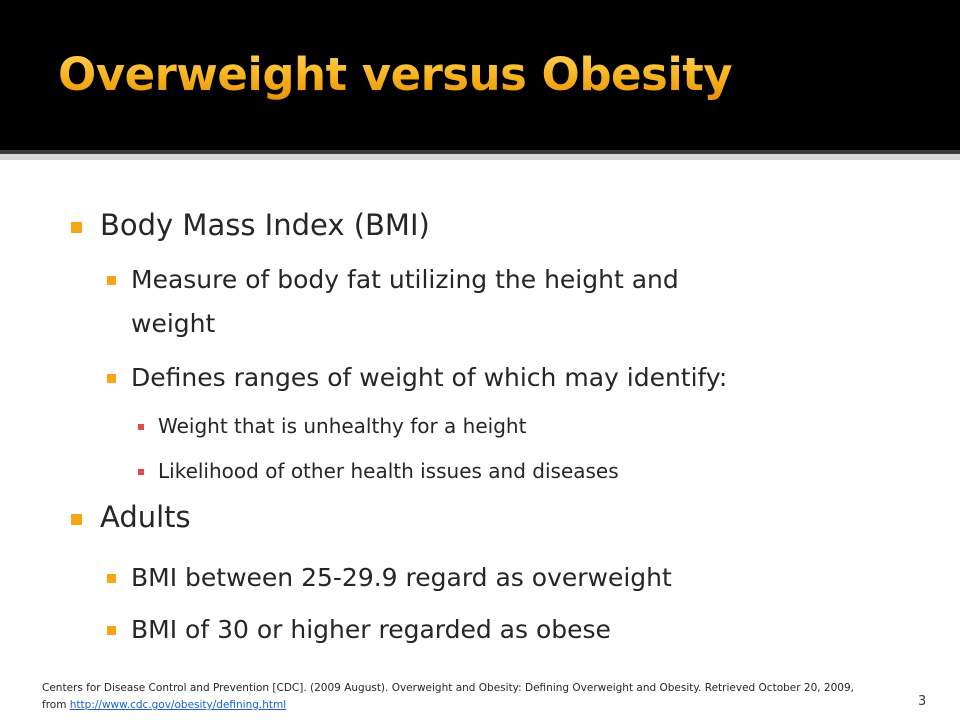  Describe the element at coordinates (173, 323) in the screenshot. I see `bullet-level2-continuation: weight` at that location.